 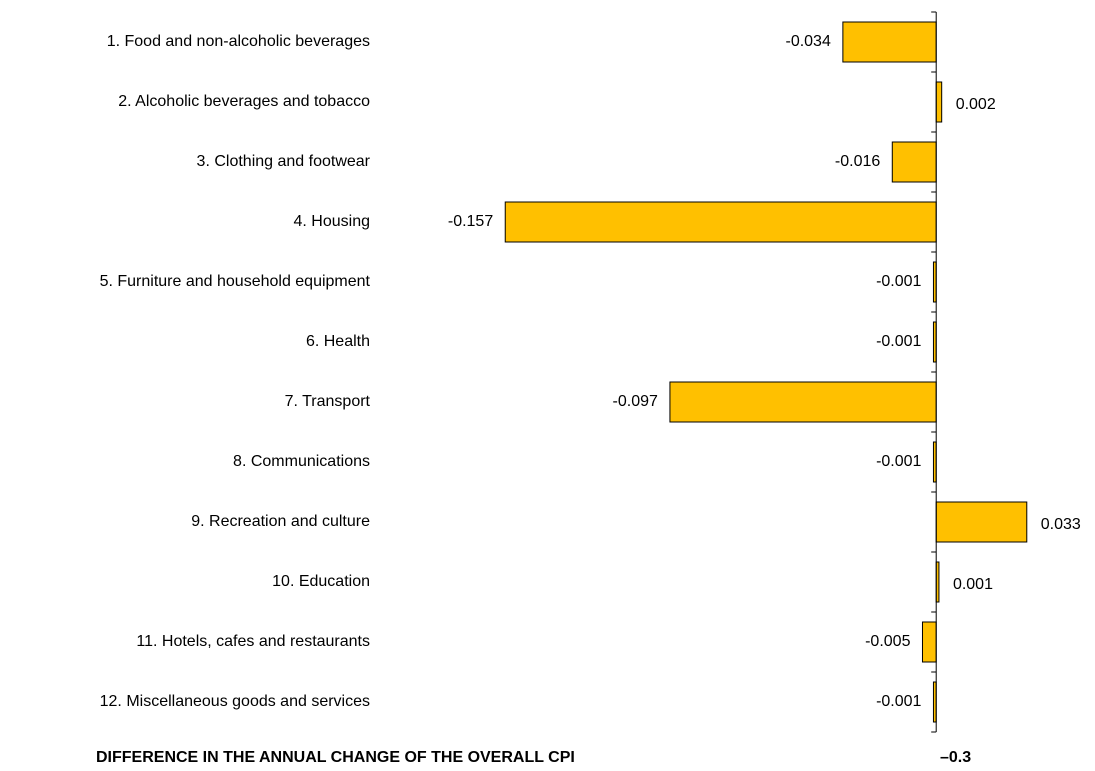 I want to click on category-label: 8. Communications, so click(x=301, y=461).